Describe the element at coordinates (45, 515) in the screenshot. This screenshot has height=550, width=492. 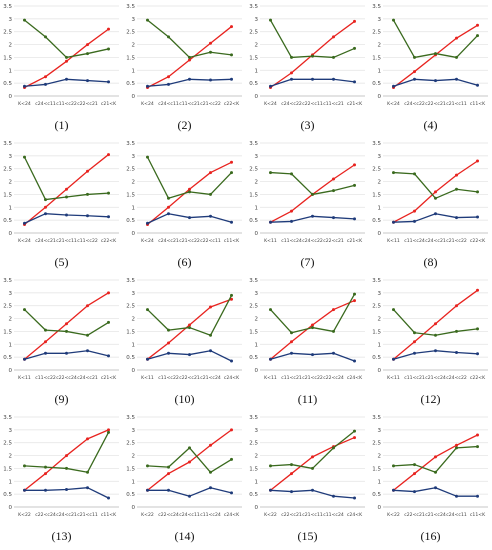
I see `x-tick-label: c22<c24` at that location.